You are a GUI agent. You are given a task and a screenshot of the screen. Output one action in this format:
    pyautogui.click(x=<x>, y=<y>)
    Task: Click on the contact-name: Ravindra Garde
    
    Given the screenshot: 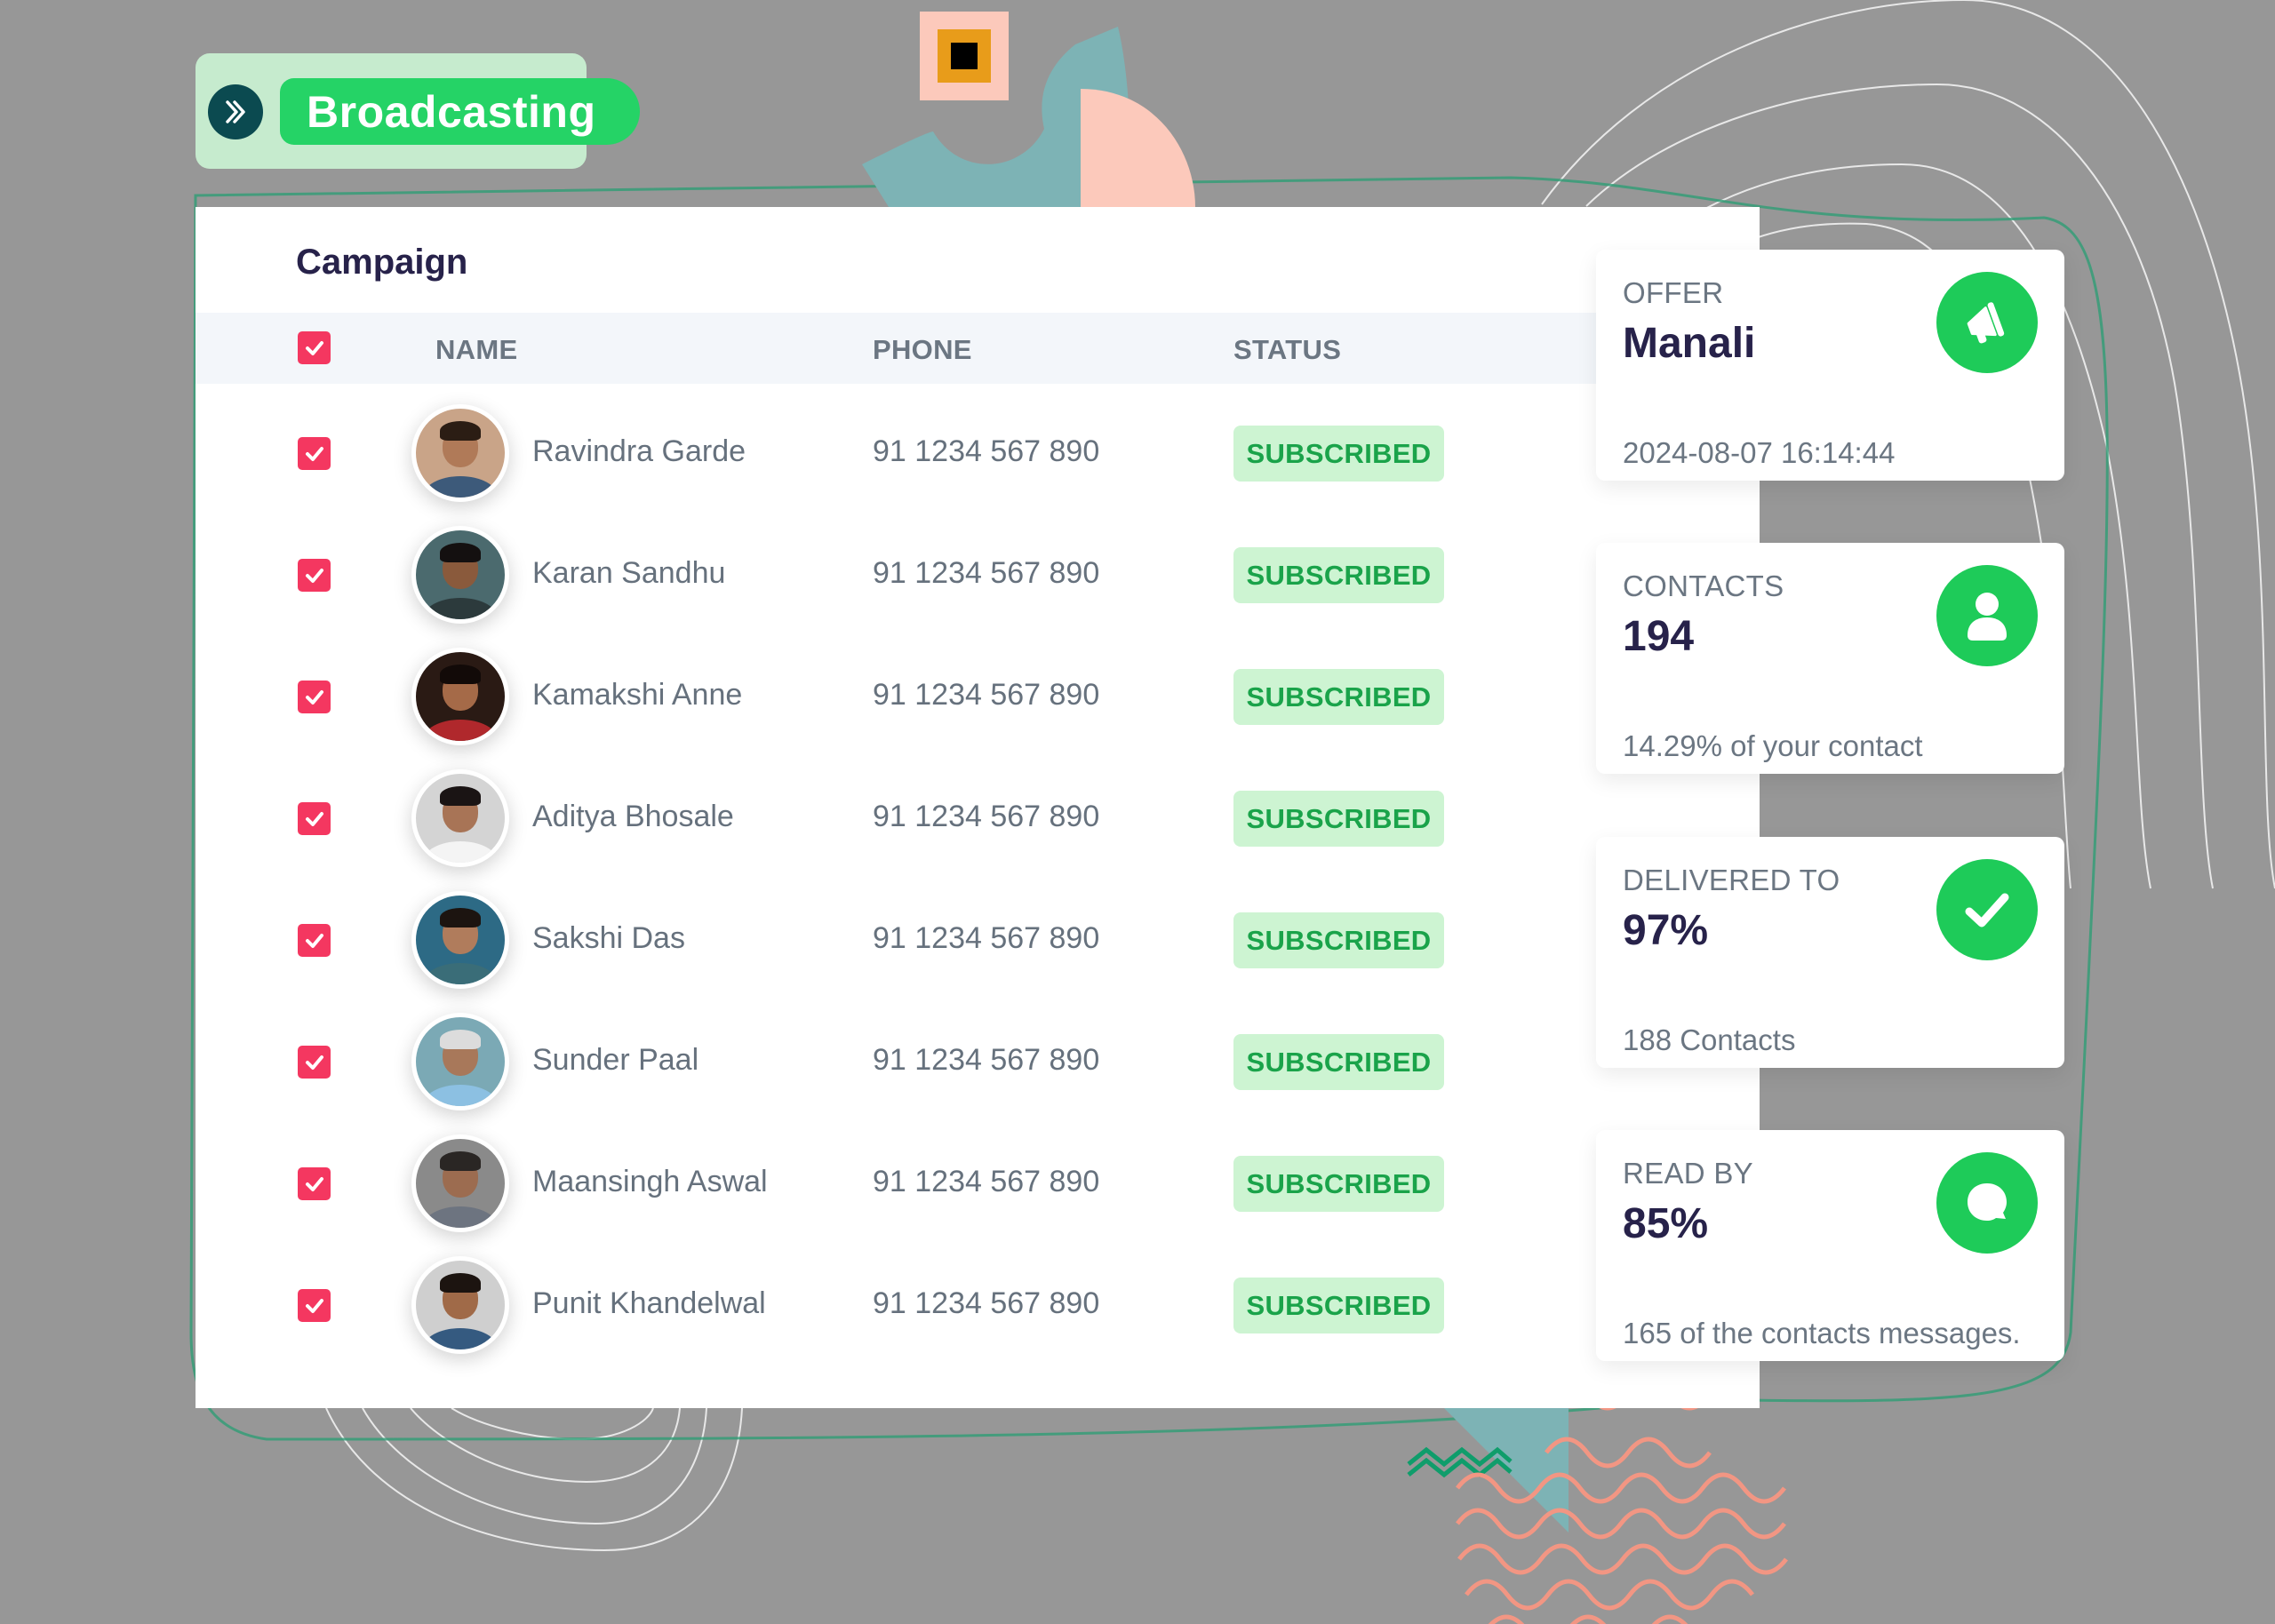 What is the action you would take?
    pyautogui.click(x=639, y=451)
    